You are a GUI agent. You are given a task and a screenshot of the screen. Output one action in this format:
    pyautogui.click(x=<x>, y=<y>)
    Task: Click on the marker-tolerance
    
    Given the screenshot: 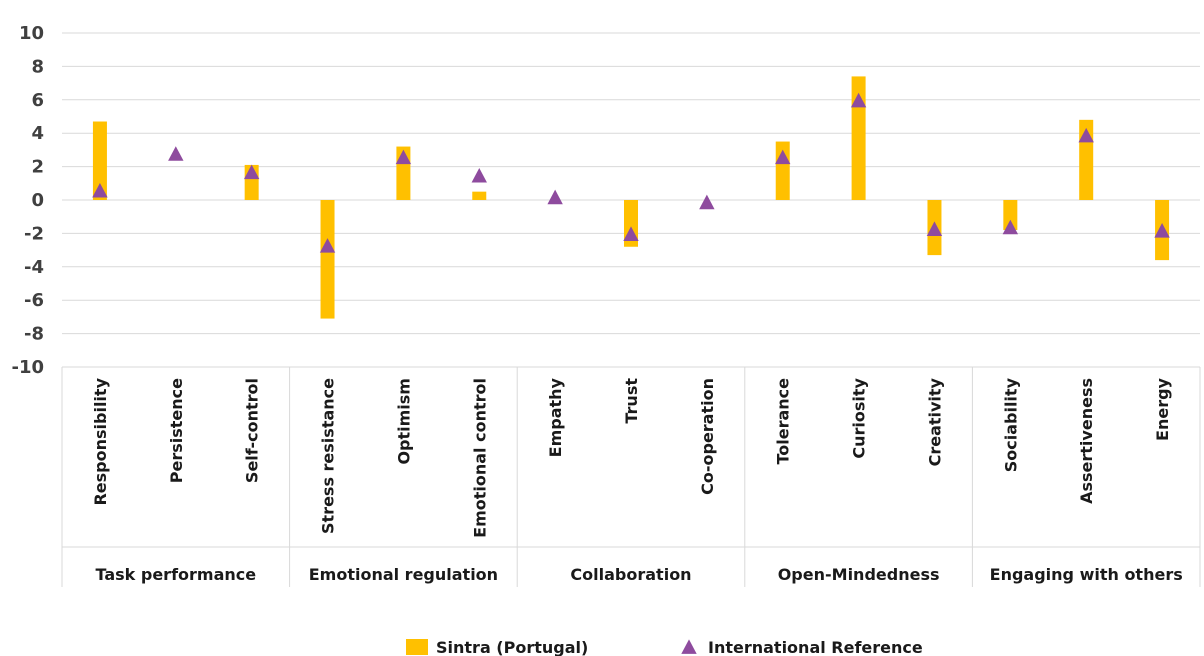 What is the action you would take?
    pyautogui.click(x=783, y=157)
    